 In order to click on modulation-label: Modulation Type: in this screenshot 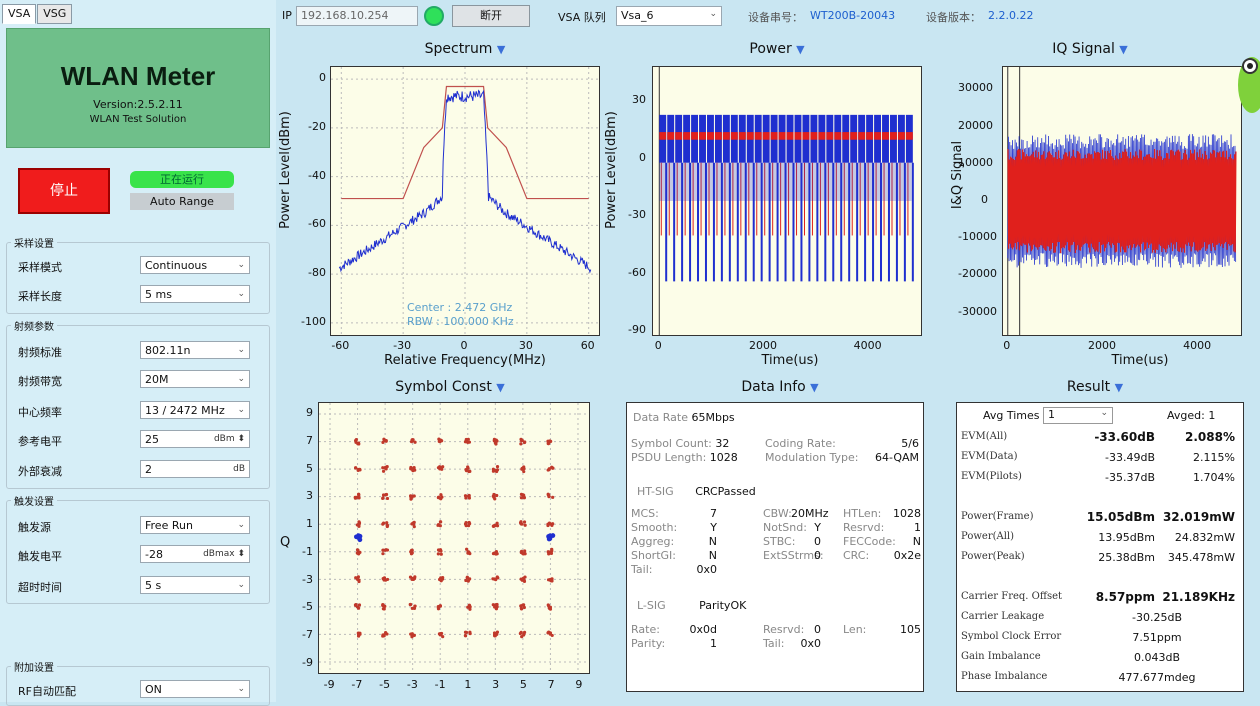, I will do `click(812, 457)`.